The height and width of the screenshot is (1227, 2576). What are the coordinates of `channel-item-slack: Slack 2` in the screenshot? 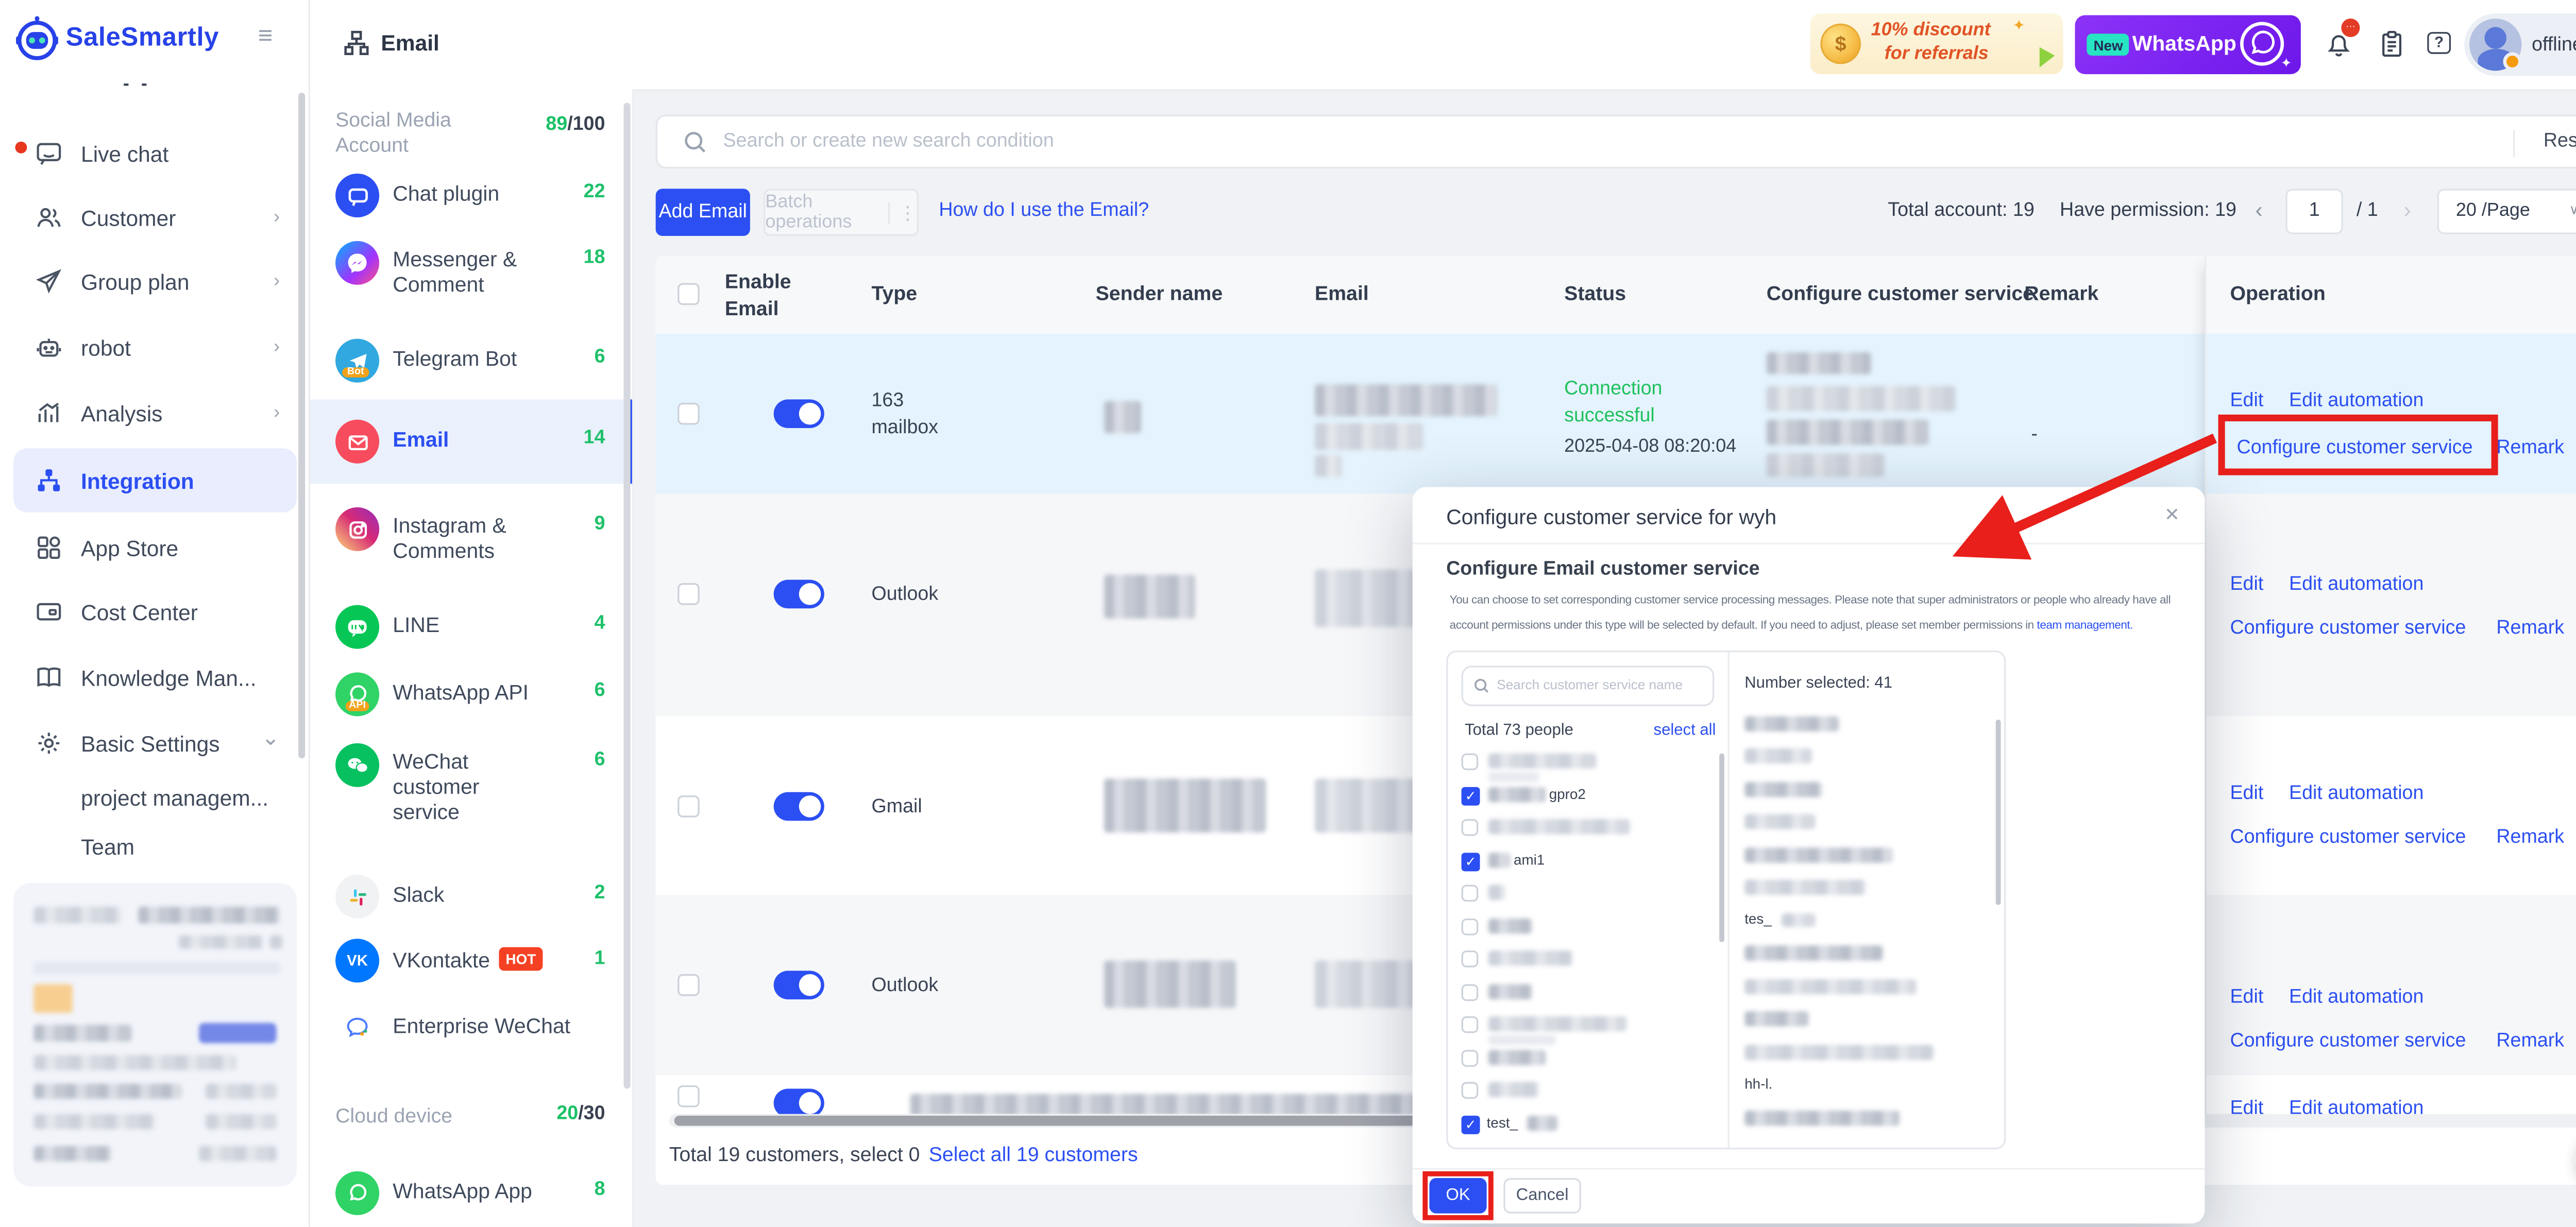 It's located at (471, 897).